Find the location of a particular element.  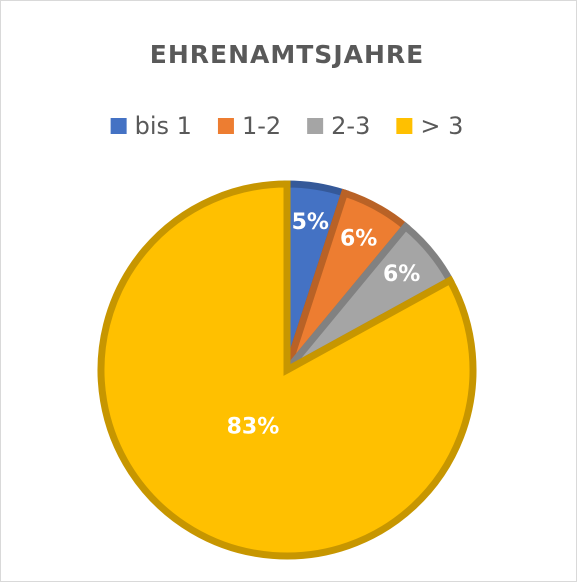

legend-label: 1-2 is located at coordinates (261, 126).